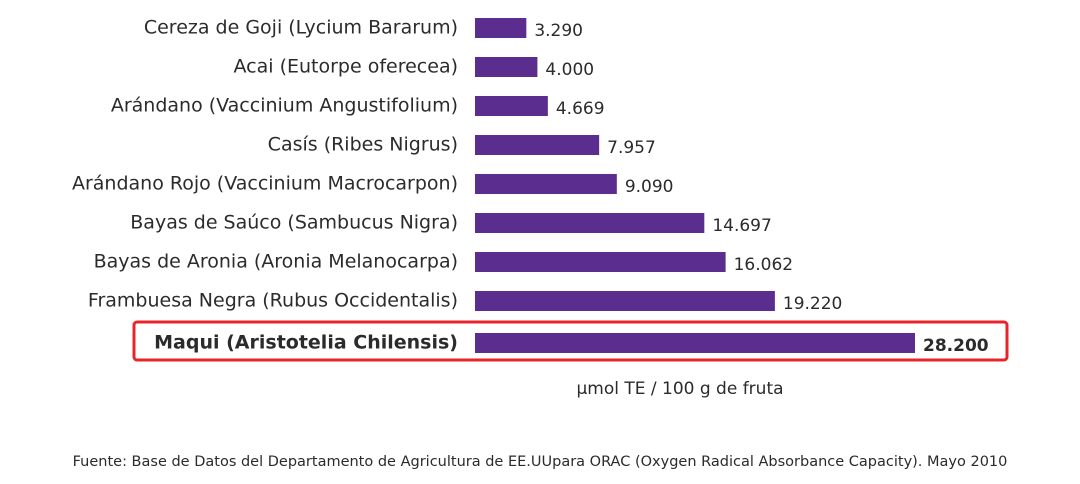 The width and height of the screenshot is (1080, 484). I want to click on value-label: 4.669, so click(580, 109).